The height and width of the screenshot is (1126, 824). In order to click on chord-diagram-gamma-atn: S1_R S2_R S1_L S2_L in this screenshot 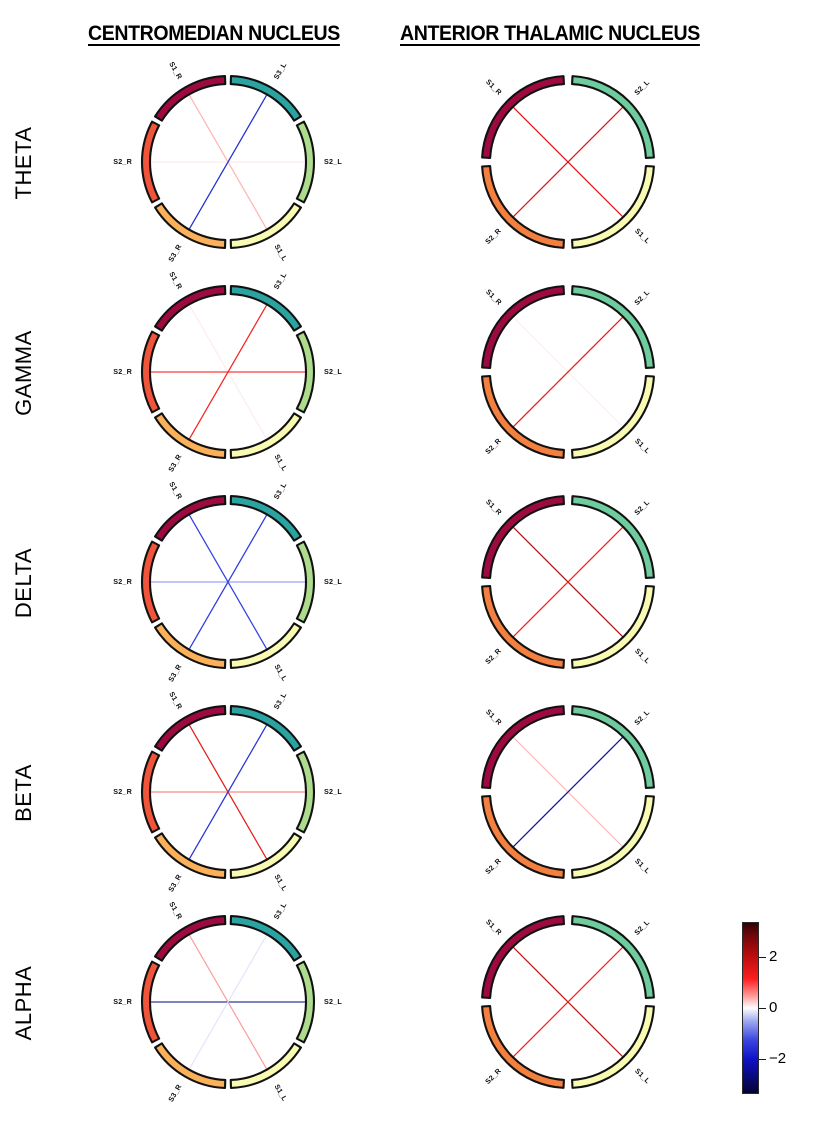, I will do `click(568, 372)`.